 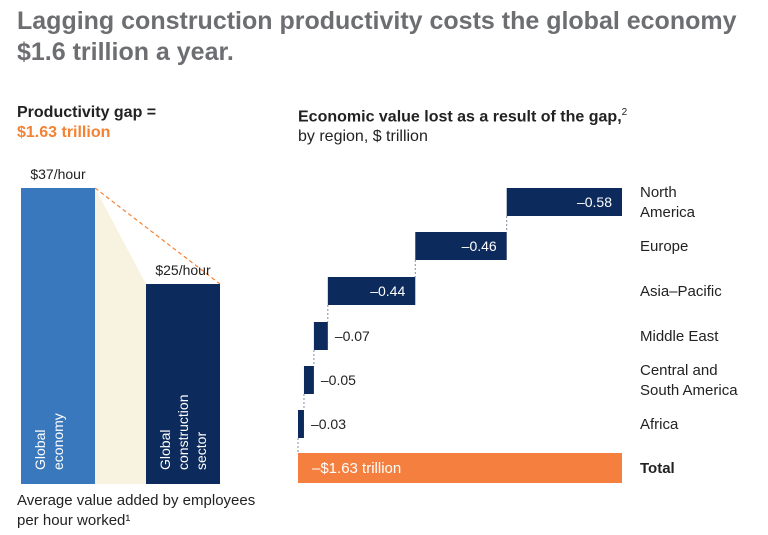 I want to click on productivity-gap-value: $1.63 trillion, so click(x=64, y=132).